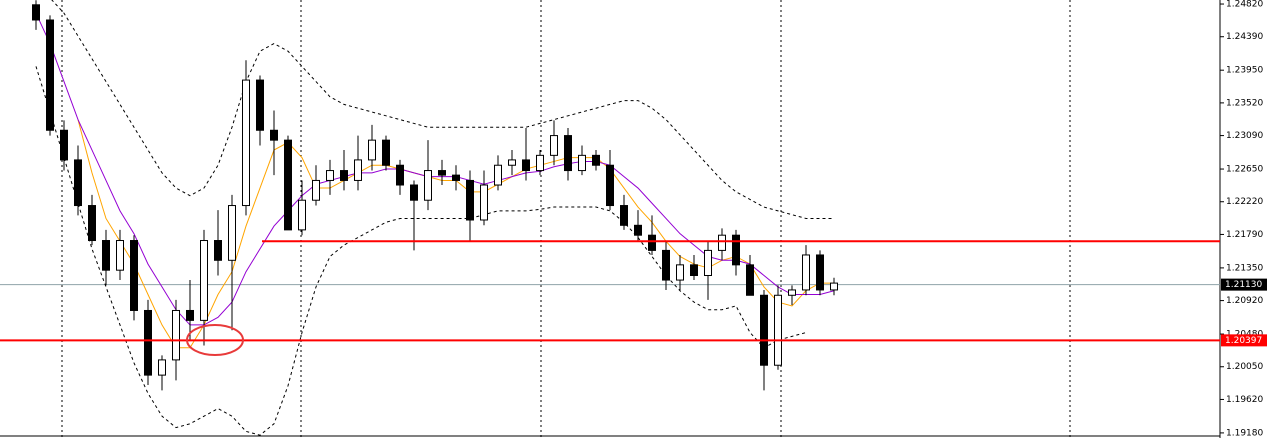  Describe the element at coordinates (1244, 367) in the screenshot. I see `y-tick-label: 1.20050` at that location.